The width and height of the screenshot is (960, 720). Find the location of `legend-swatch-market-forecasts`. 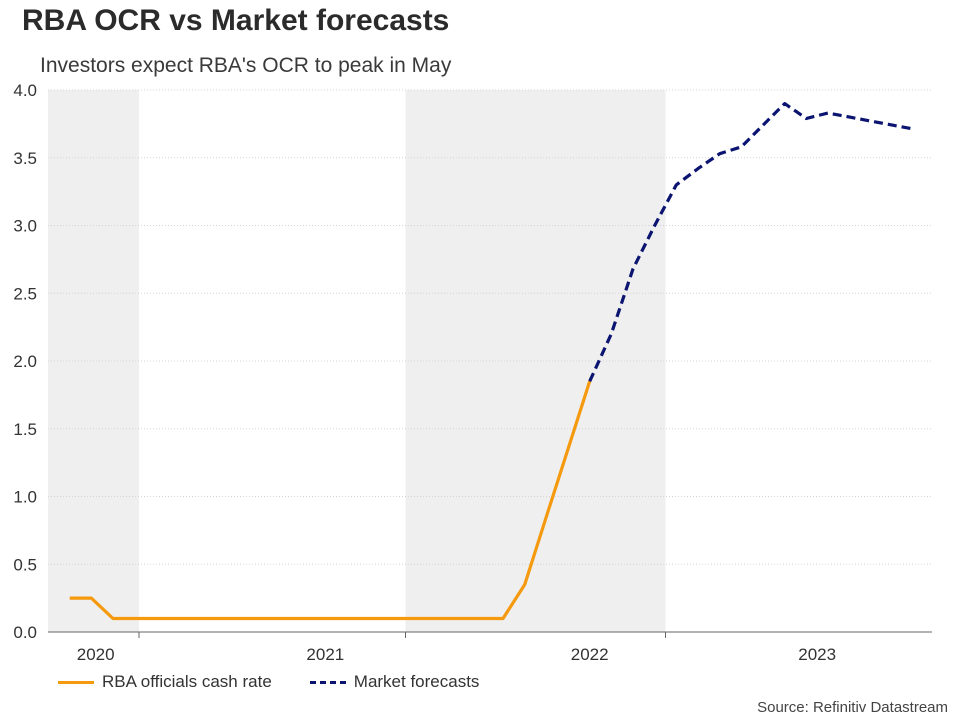

legend-swatch-market-forecasts is located at coordinates (327, 682).